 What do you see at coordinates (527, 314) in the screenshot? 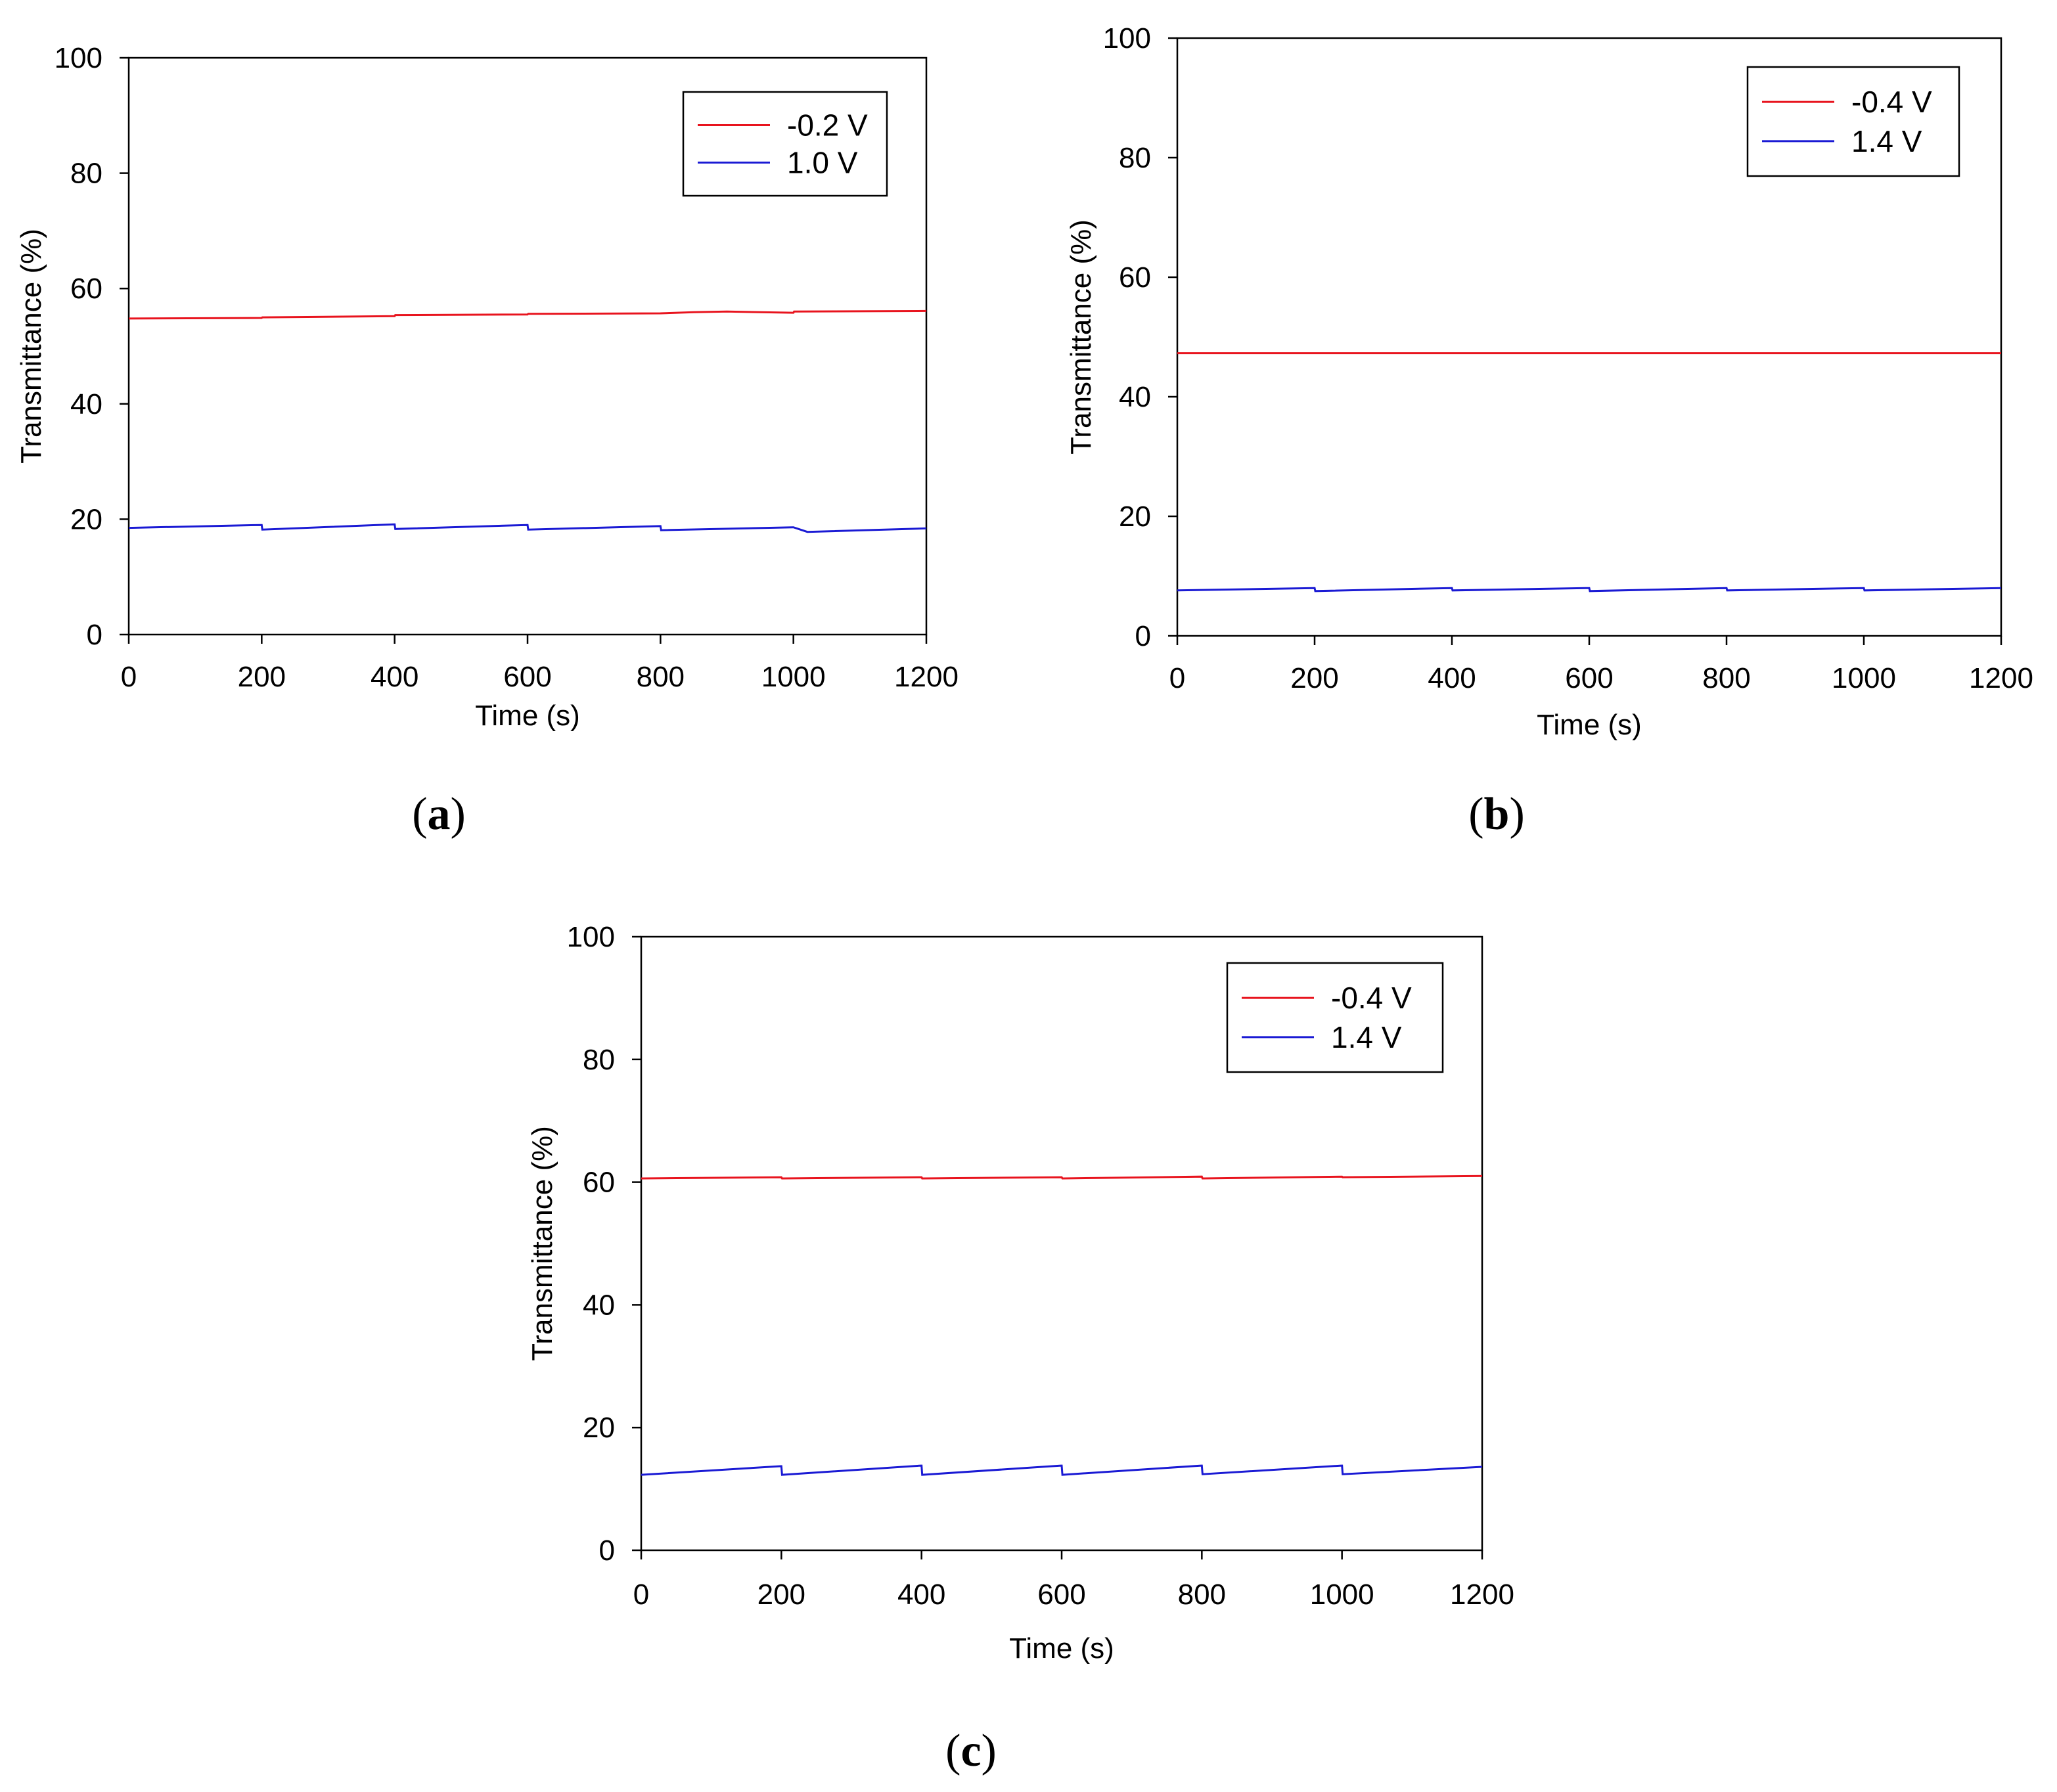
I see `series-line--0-2-V` at bounding box center [527, 314].